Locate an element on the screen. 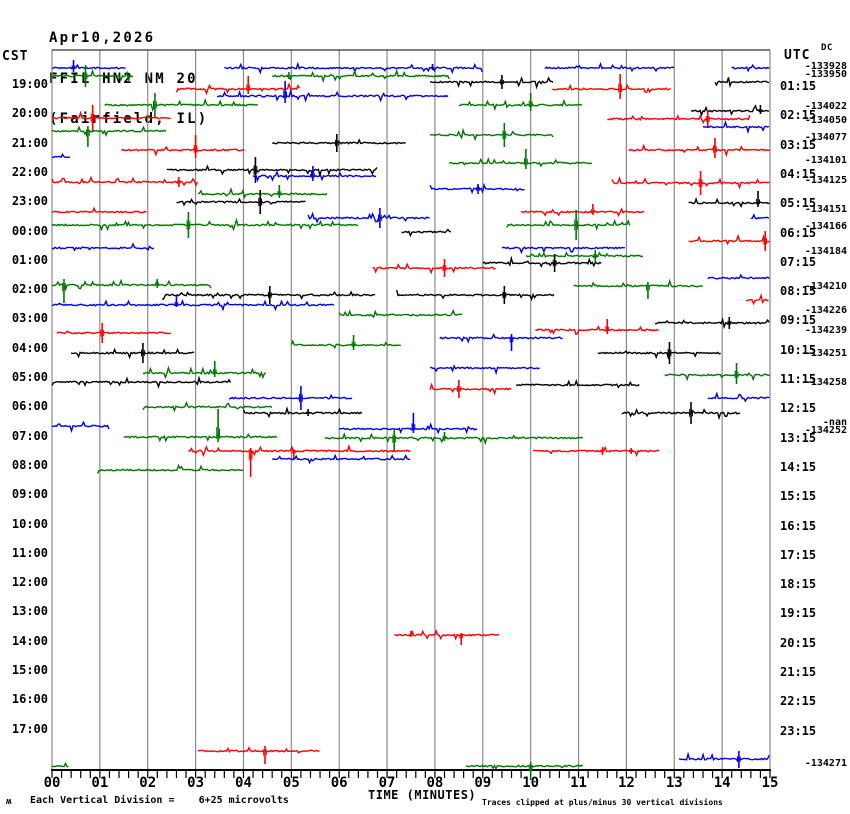  cst-time-label: 21:00 is located at coordinates (29, 142).